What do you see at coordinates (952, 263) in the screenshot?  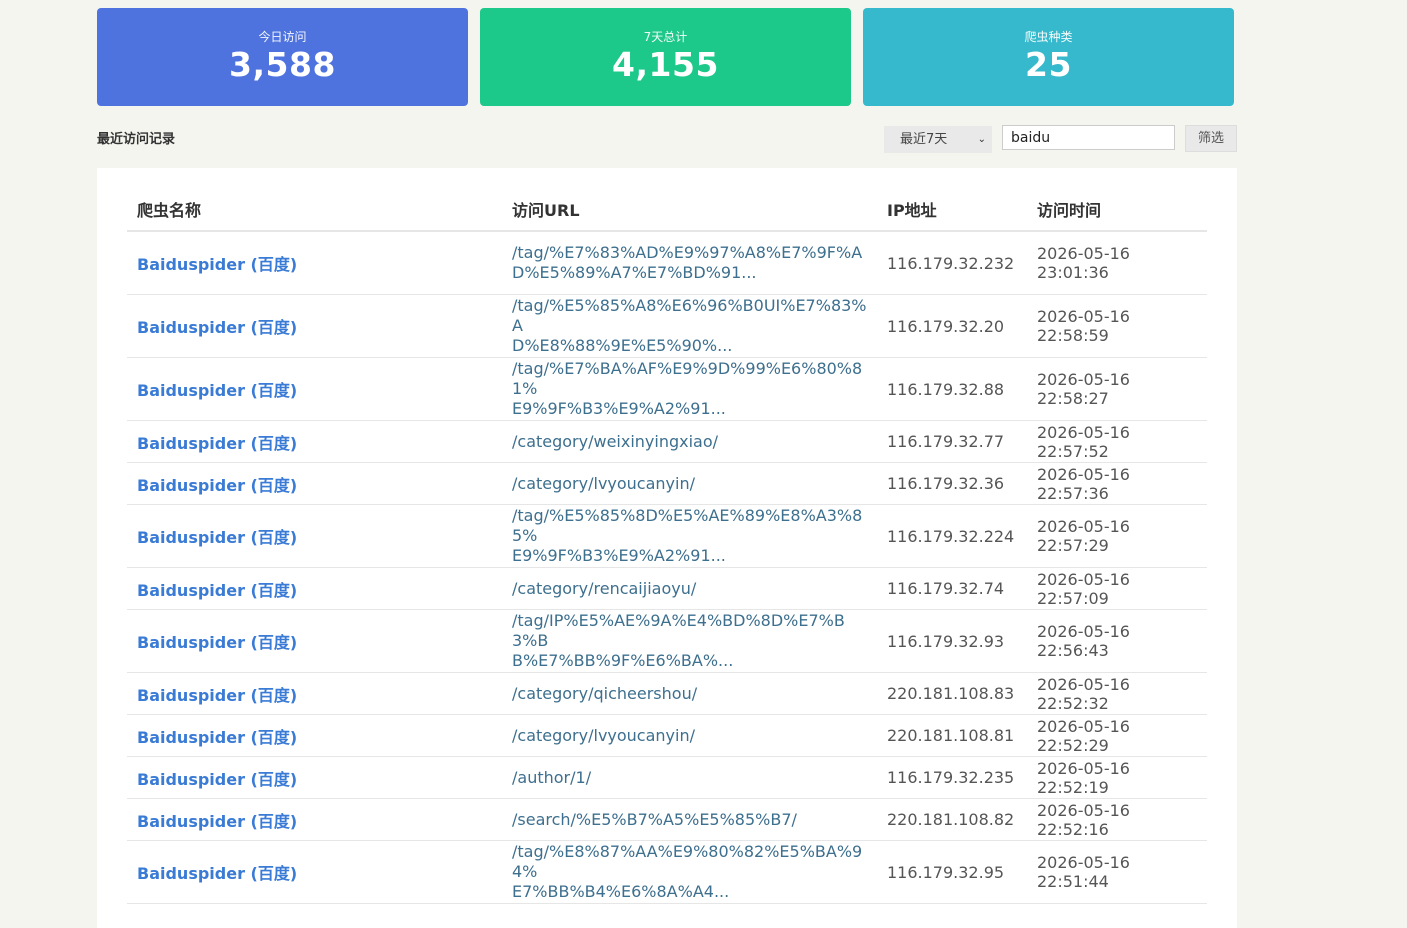 I see `cell-ip: 116.179.32.232` at bounding box center [952, 263].